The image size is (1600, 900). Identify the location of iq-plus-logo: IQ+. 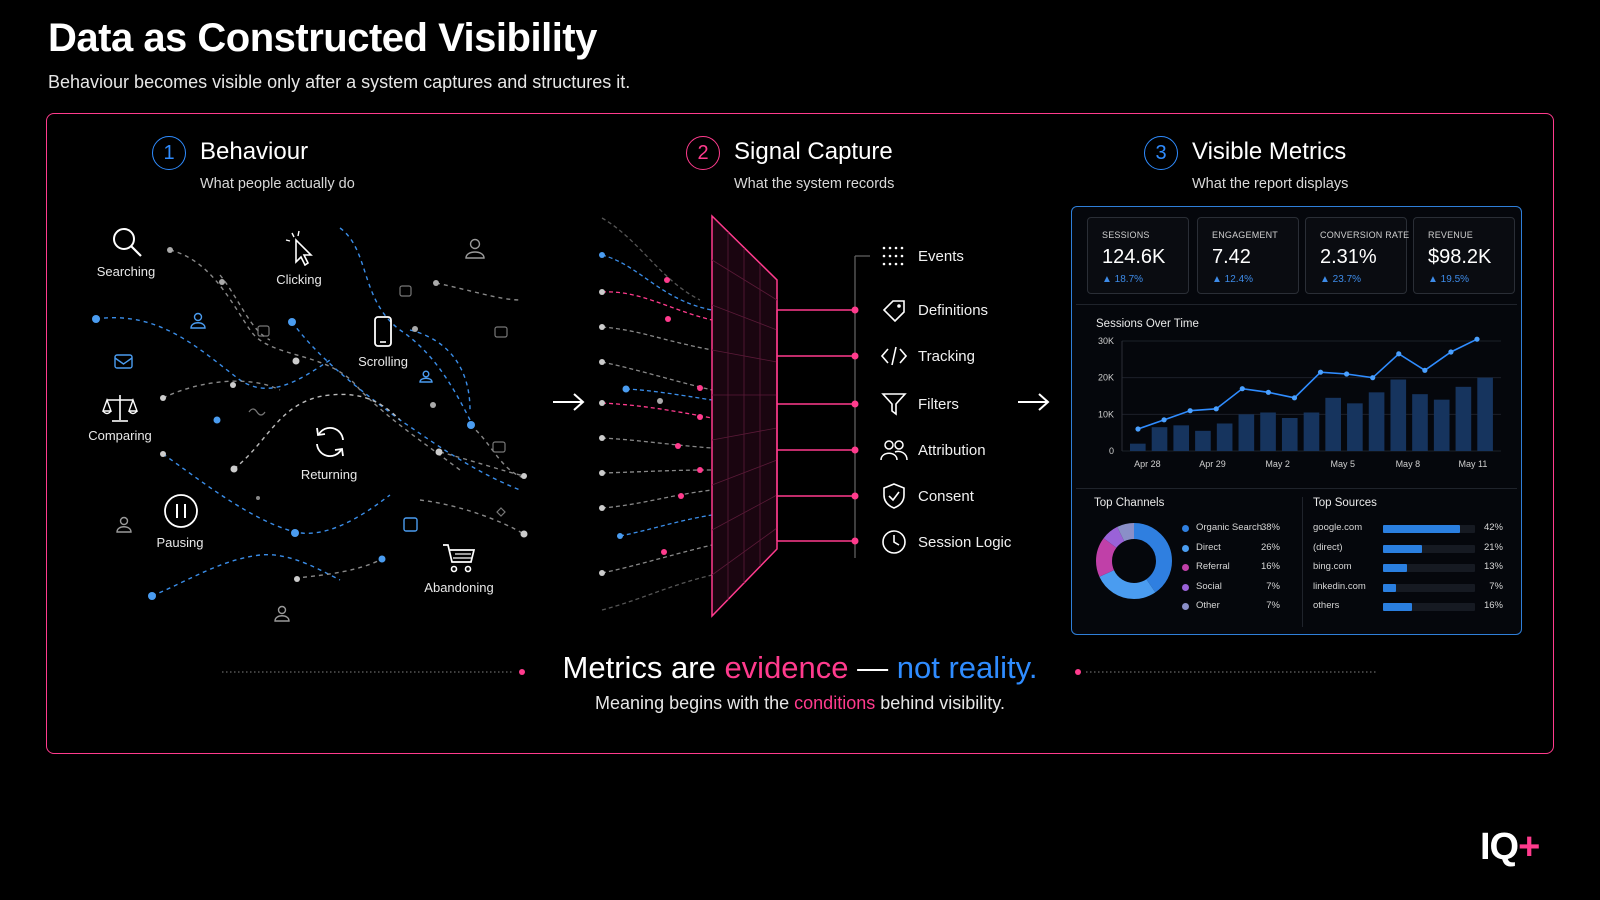
(1510, 847).